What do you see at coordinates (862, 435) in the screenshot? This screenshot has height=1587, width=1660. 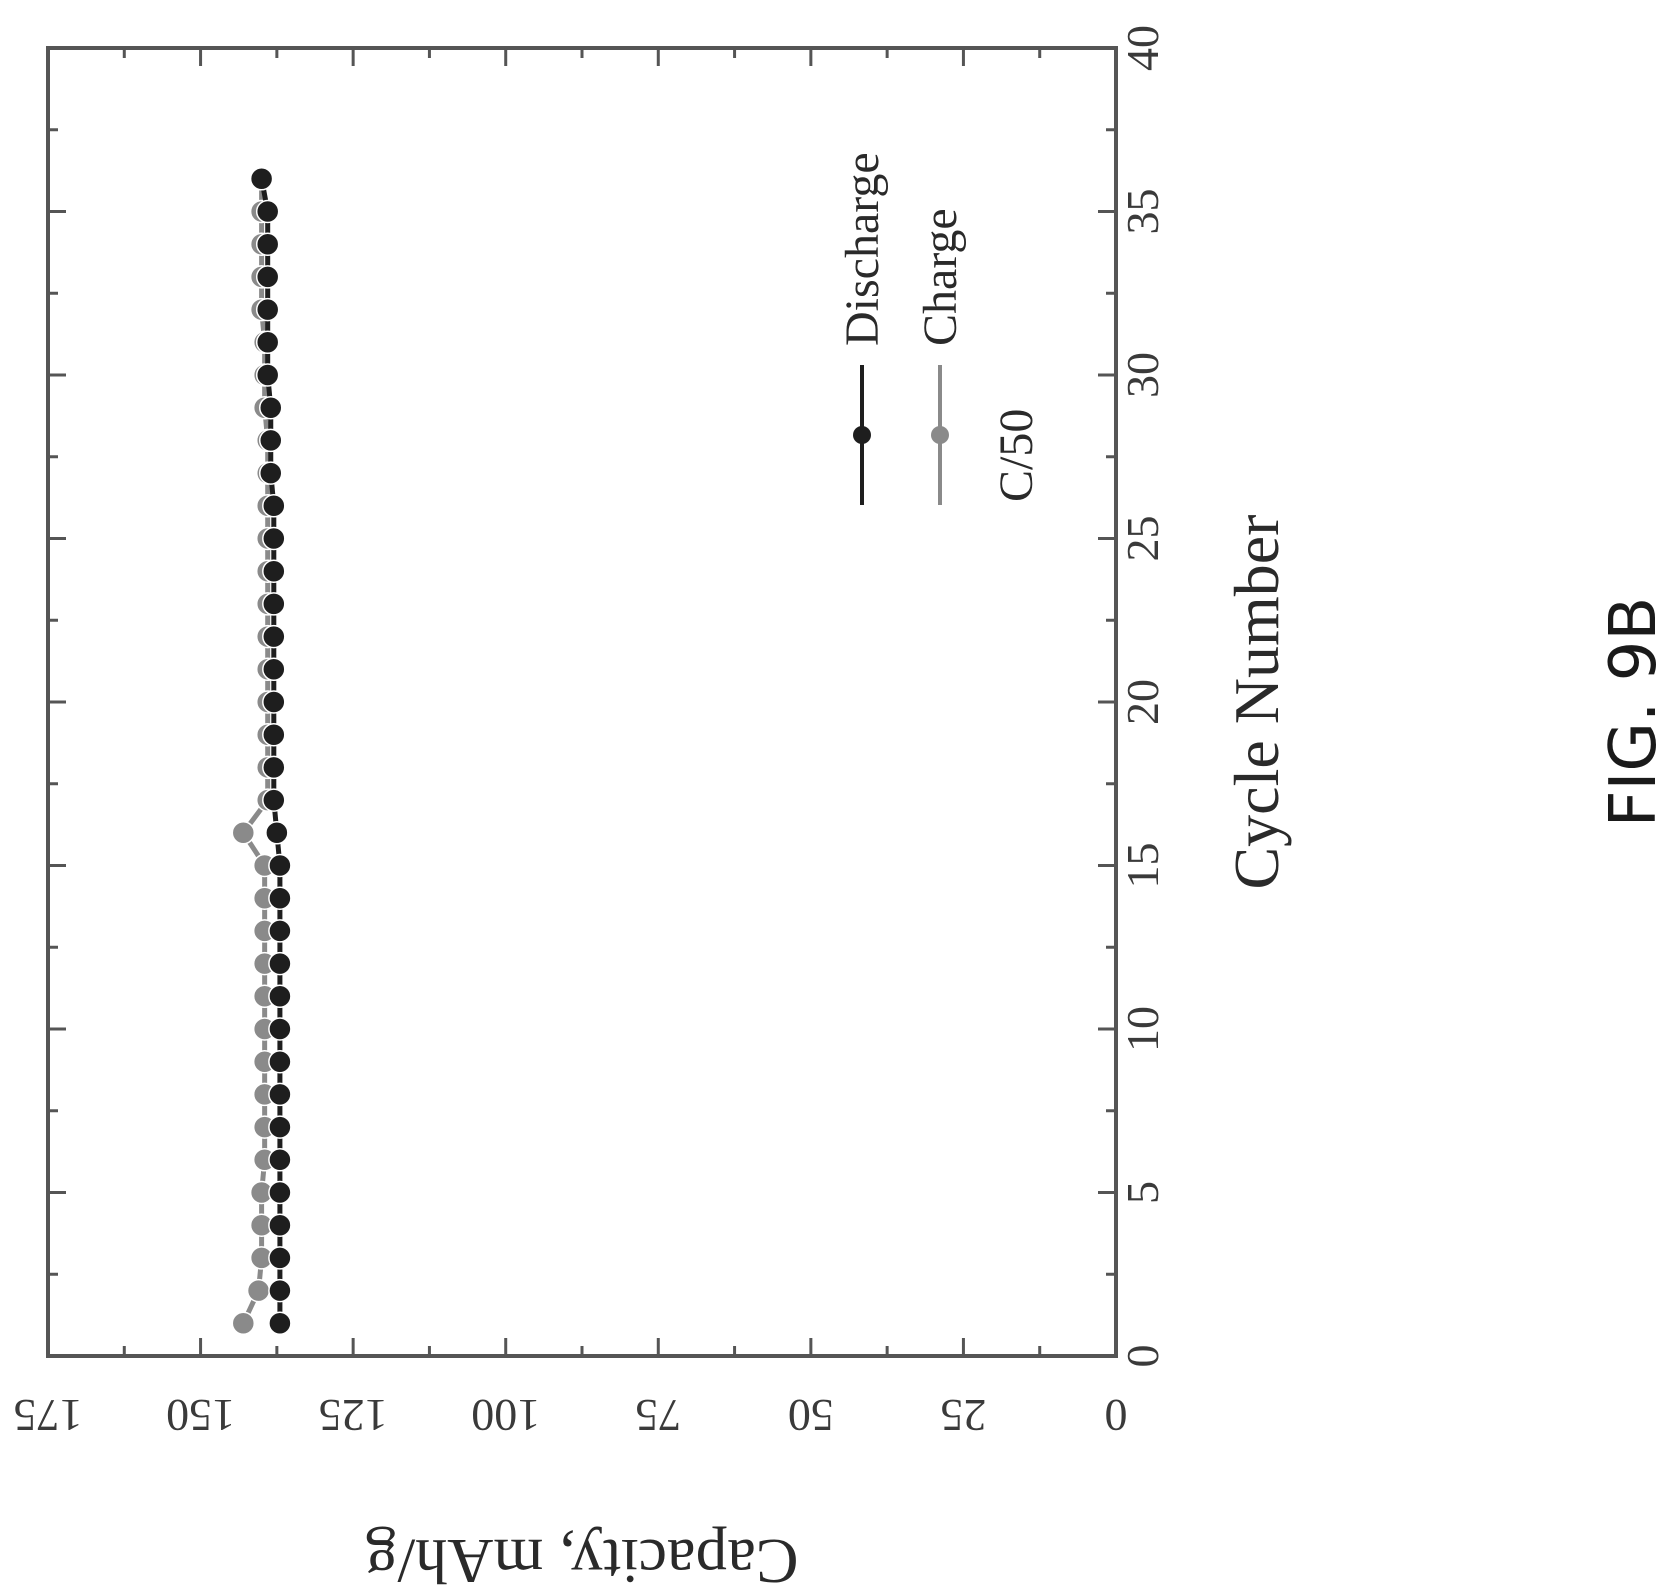 I see `legend-discharge-marker` at bounding box center [862, 435].